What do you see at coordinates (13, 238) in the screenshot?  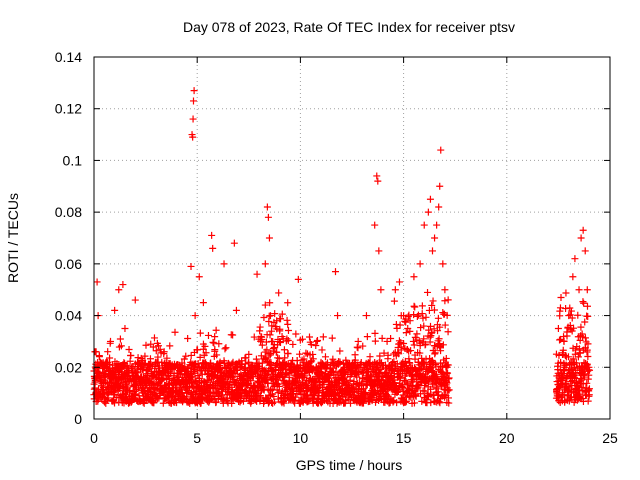 I see `y-axis-label: ROTI / TECUs` at bounding box center [13, 238].